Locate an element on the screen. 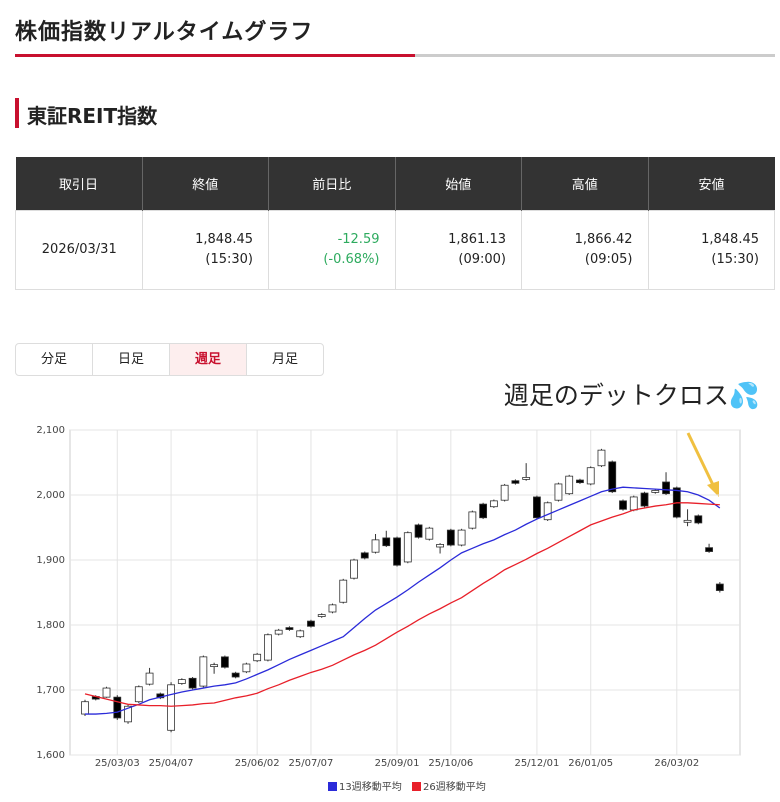 The width and height of the screenshot is (780, 802). y-tick-label: 2,100 is located at coordinates (50, 430).